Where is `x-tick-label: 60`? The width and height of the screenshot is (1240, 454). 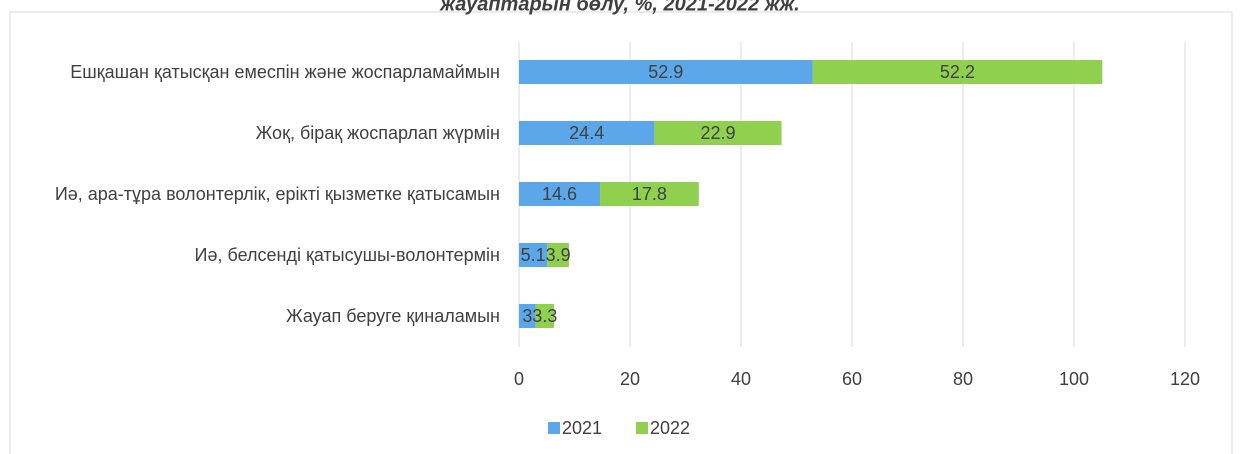 x-tick-label: 60 is located at coordinates (852, 379).